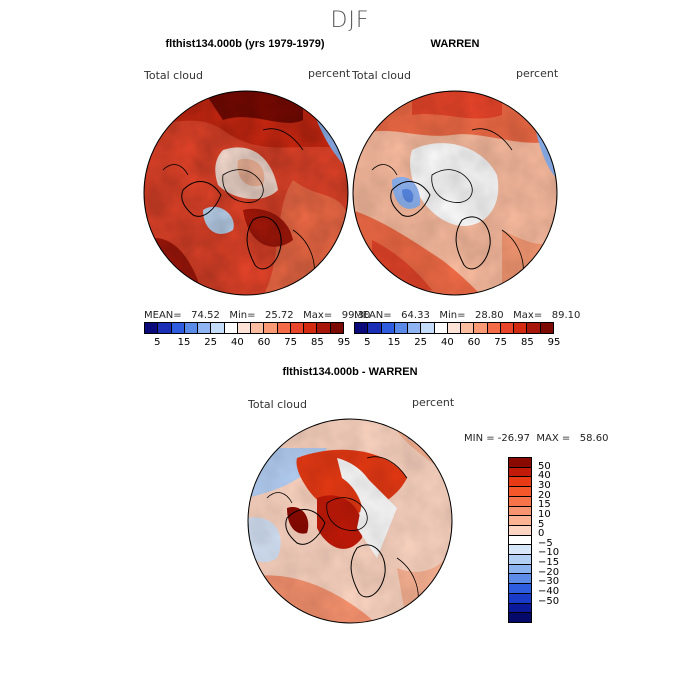 The width and height of the screenshot is (700, 700). I want to click on left-colorbar-tick: 40, so click(237, 342).